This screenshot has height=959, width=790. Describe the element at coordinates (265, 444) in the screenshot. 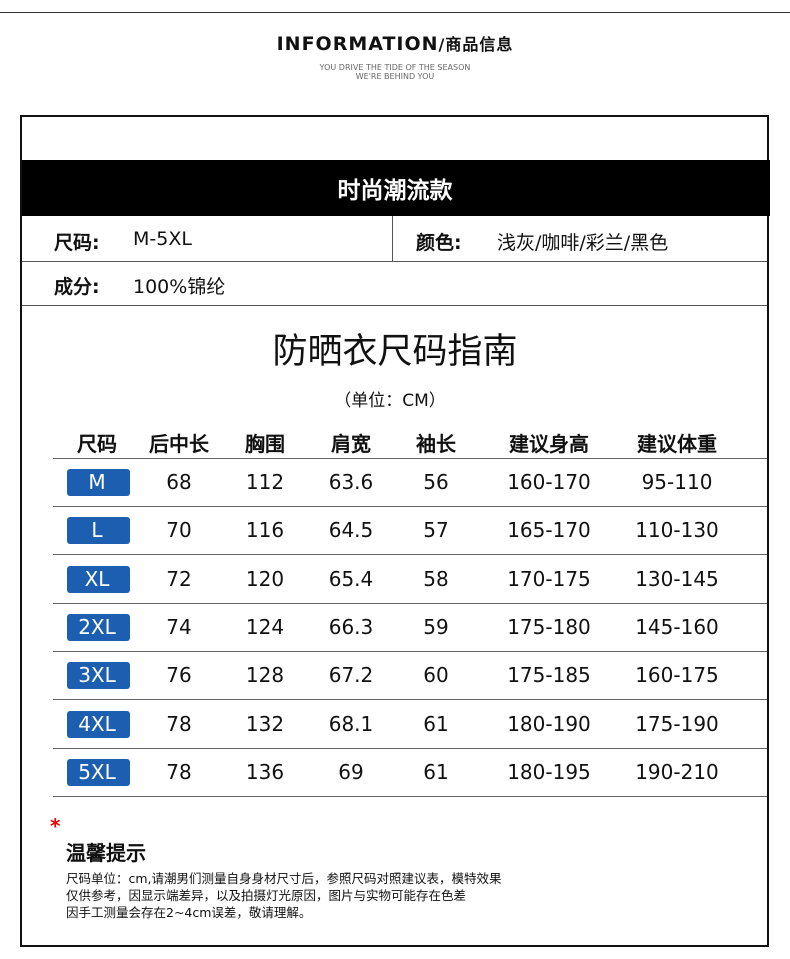

I see `column-header: 胸围` at that location.